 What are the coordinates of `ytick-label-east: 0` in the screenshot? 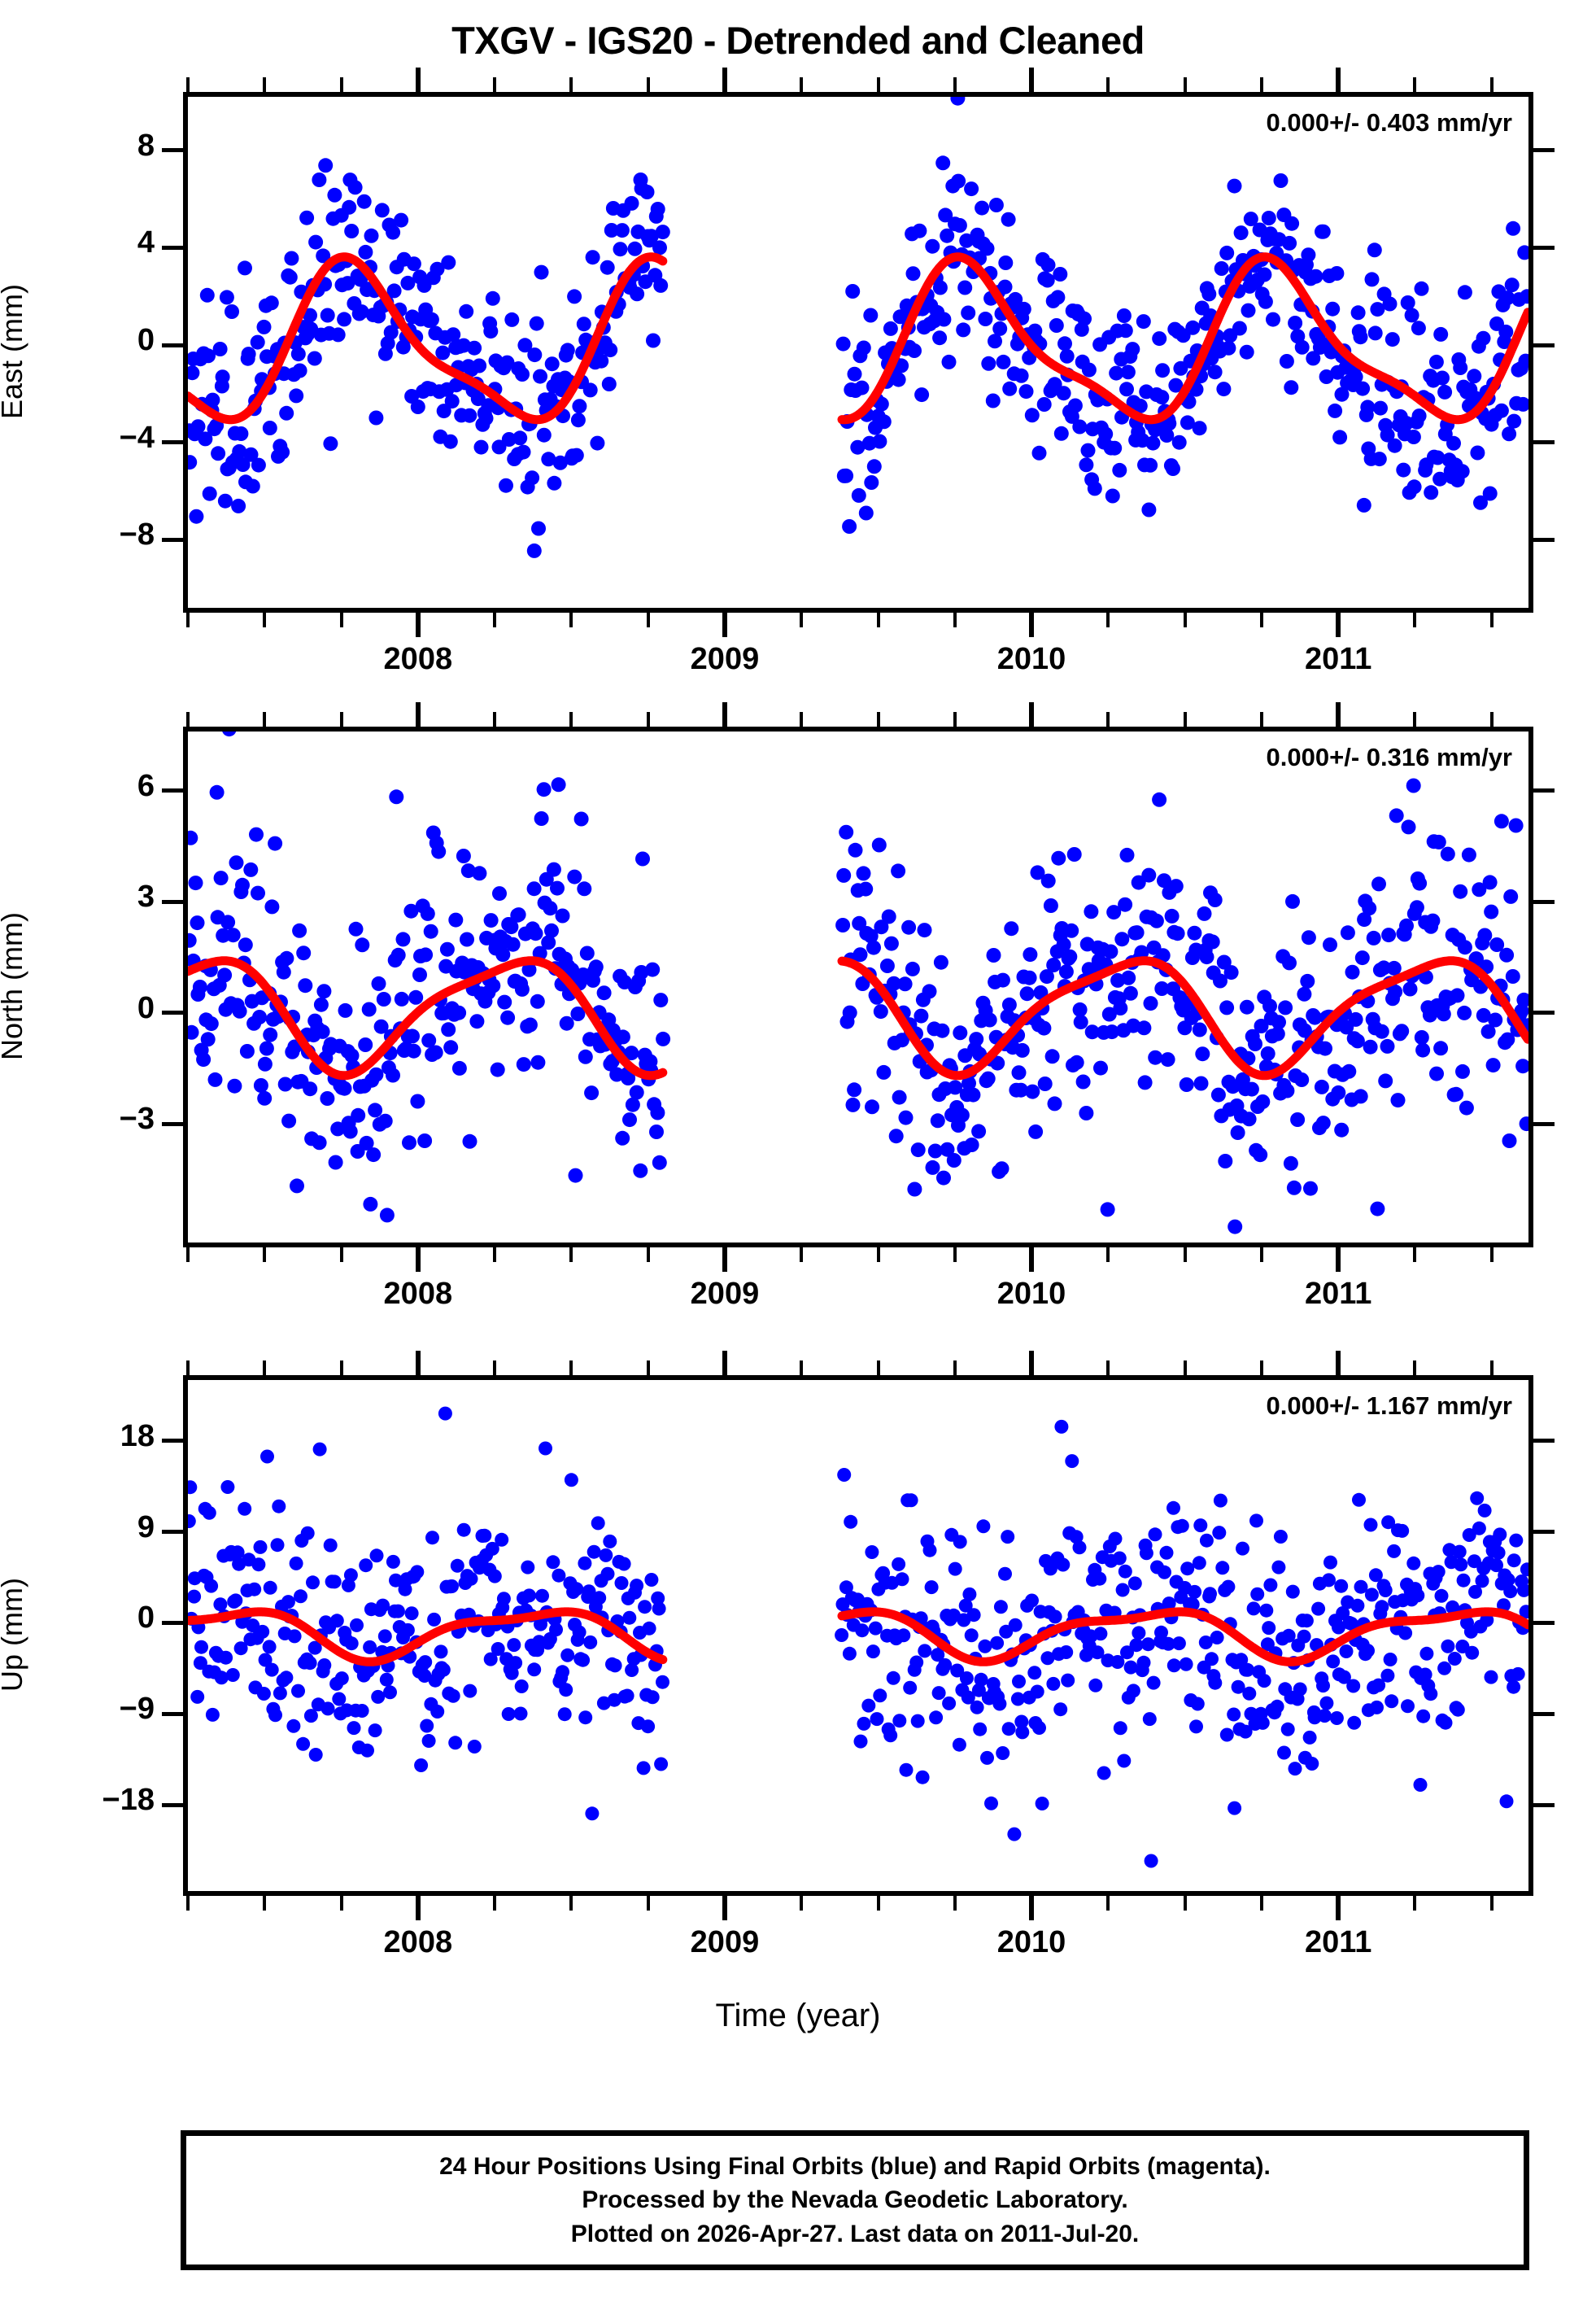 It's located at (146, 340).